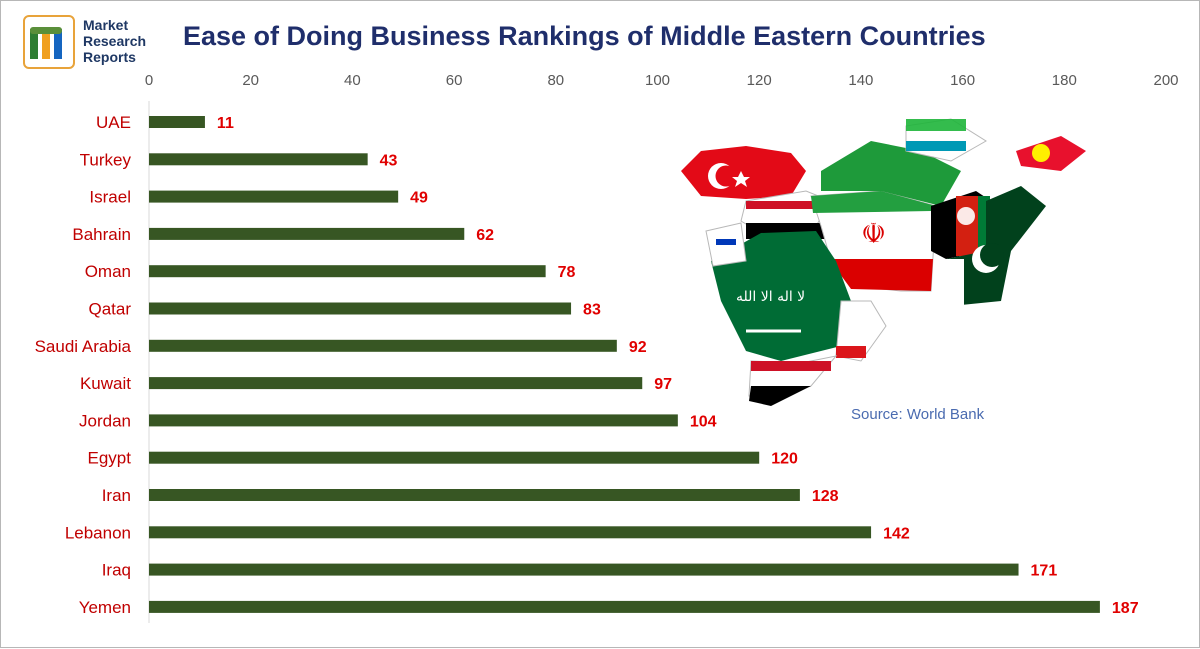  Describe the element at coordinates (110, 197) in the screenshot. I see `category-label: Israel` at that location.